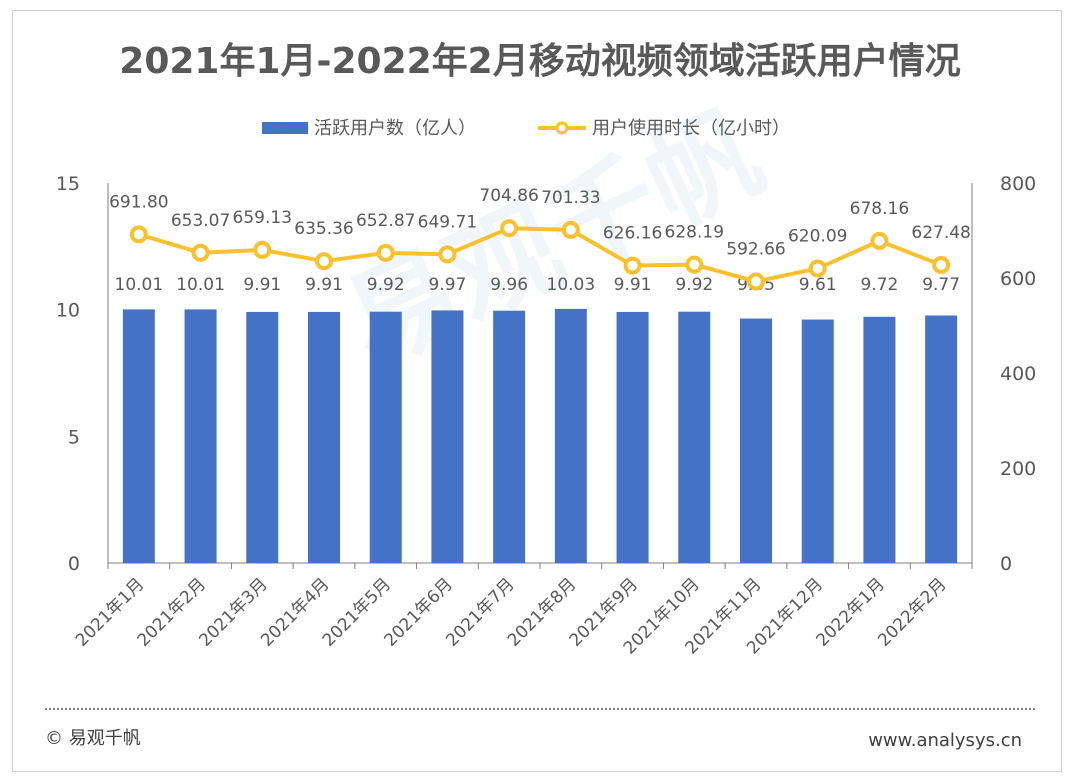 The width and height of the screenshot is (1080, 784). I want to click on legend-bar-swatch, so click(285, 128).